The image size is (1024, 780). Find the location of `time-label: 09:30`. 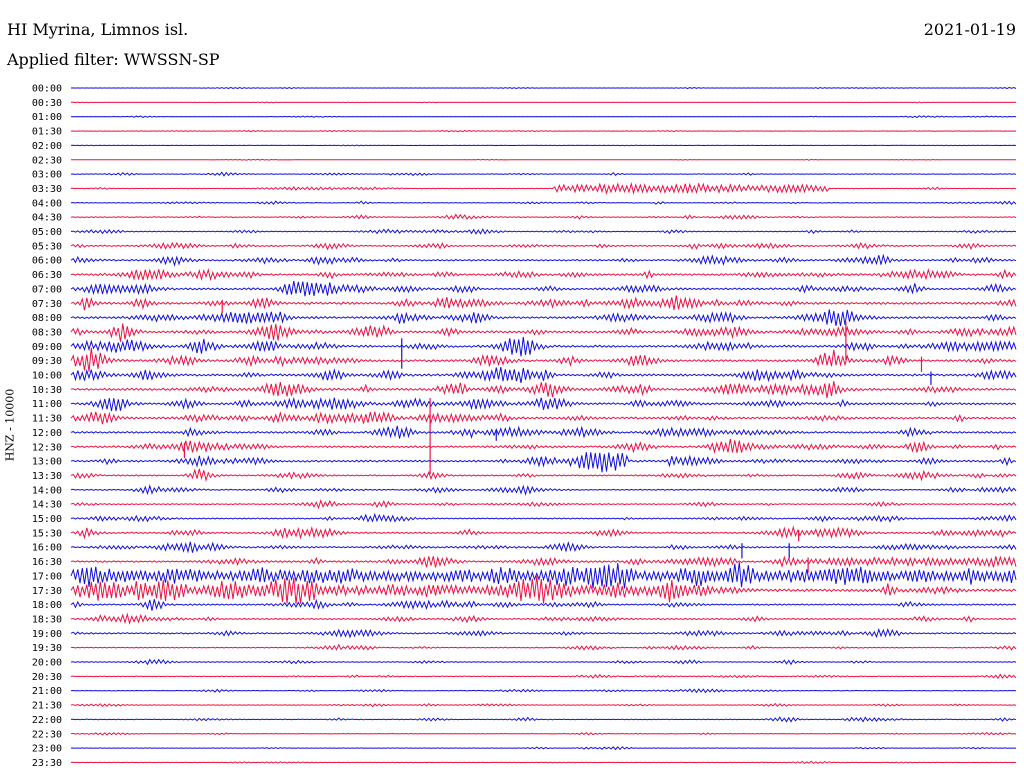

time-label: 09:30 is located at coordinates (47, 361).